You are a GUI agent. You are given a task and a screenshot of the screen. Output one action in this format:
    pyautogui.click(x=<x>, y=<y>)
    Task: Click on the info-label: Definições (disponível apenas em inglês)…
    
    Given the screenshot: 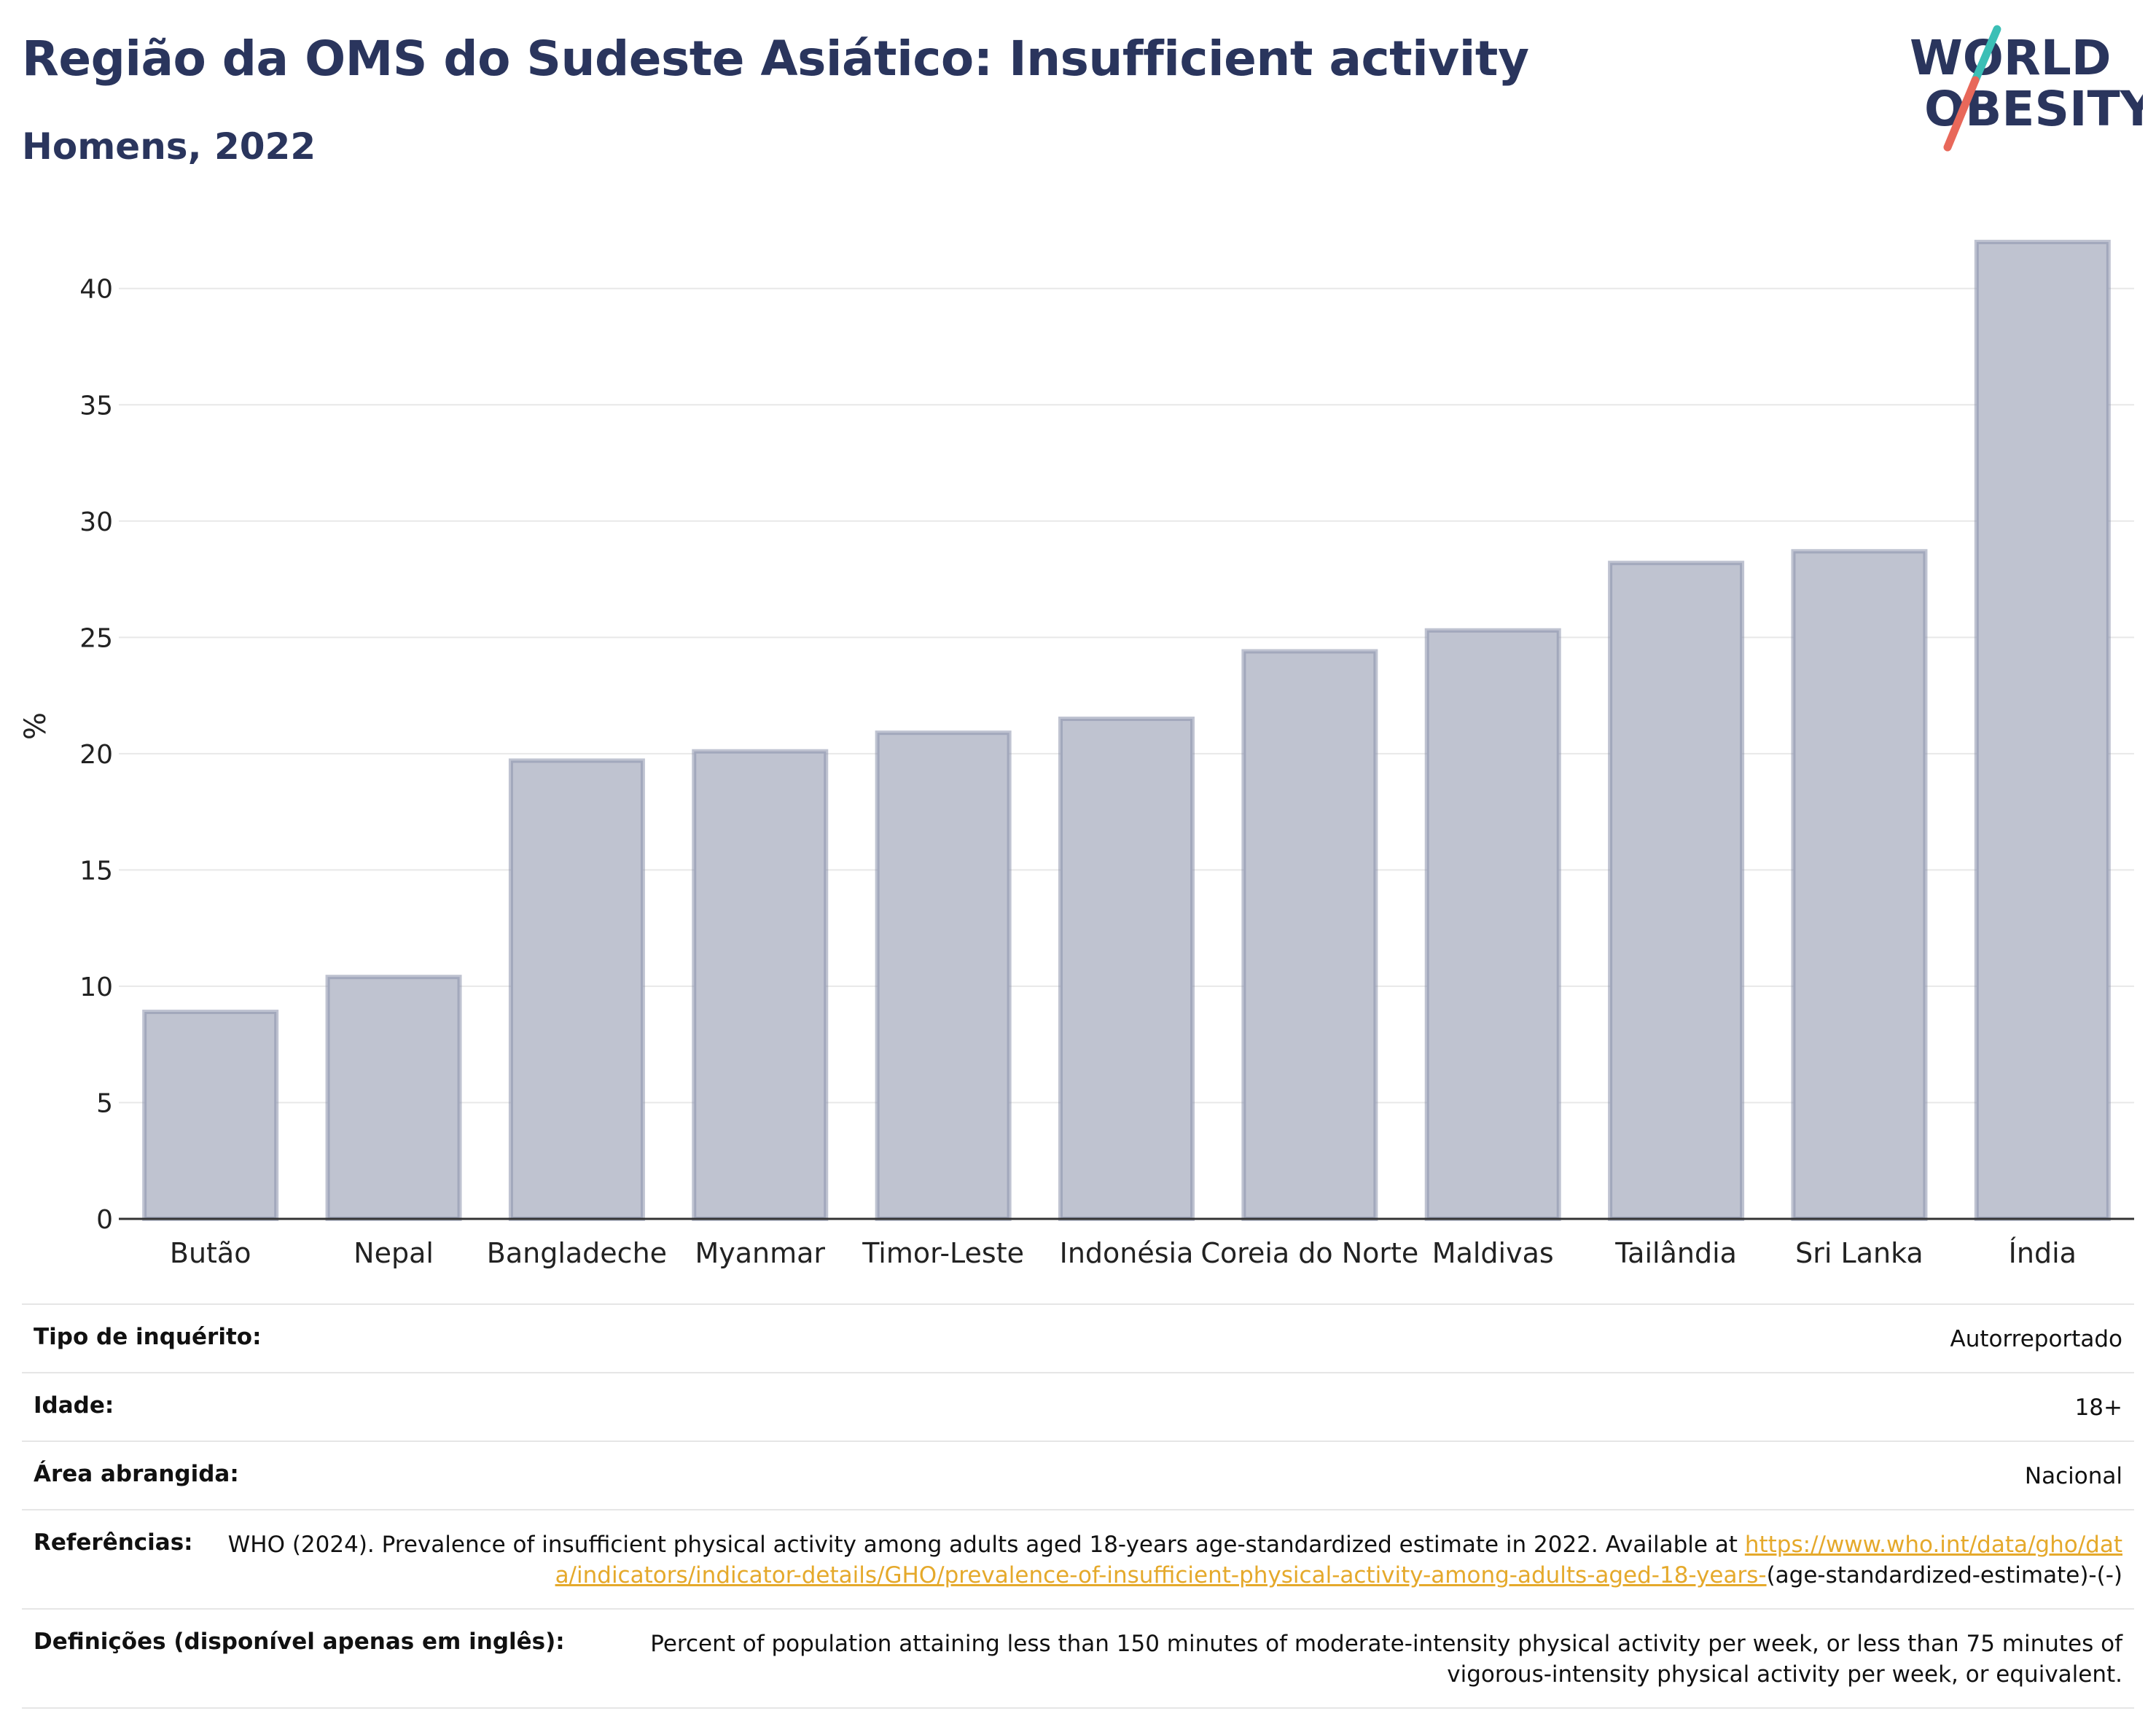 What is the action you would take?
    pyautogui.click(x=300, y=1642)
    